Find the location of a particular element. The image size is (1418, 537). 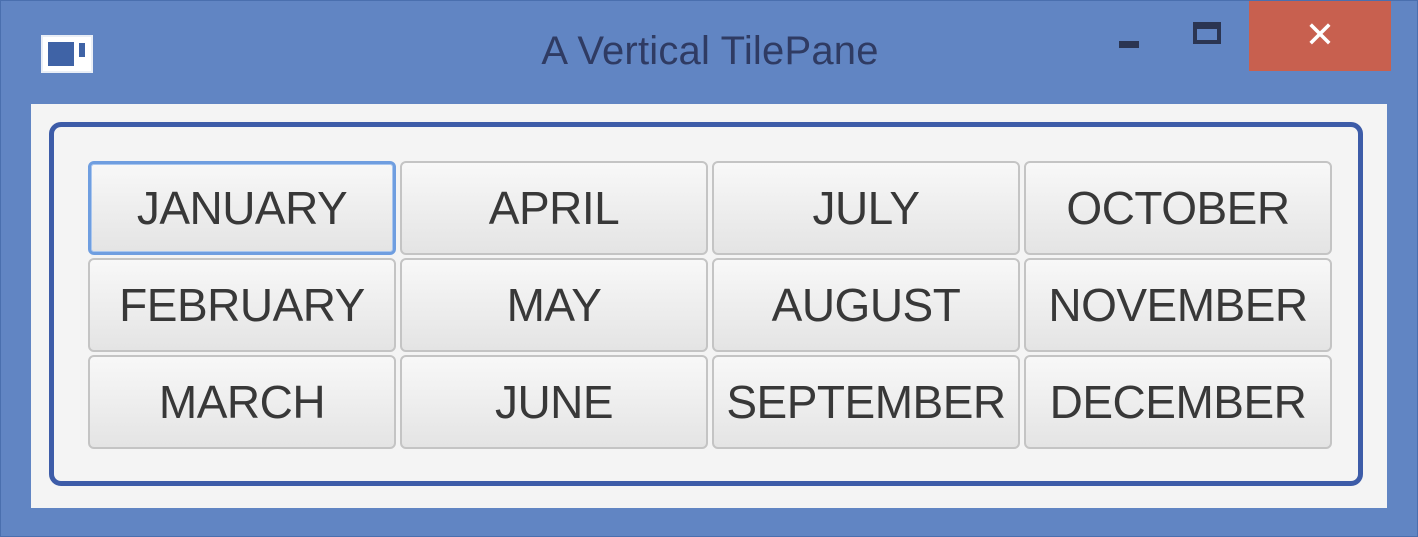

app-icon-pane is located at coordinates (61, 54).